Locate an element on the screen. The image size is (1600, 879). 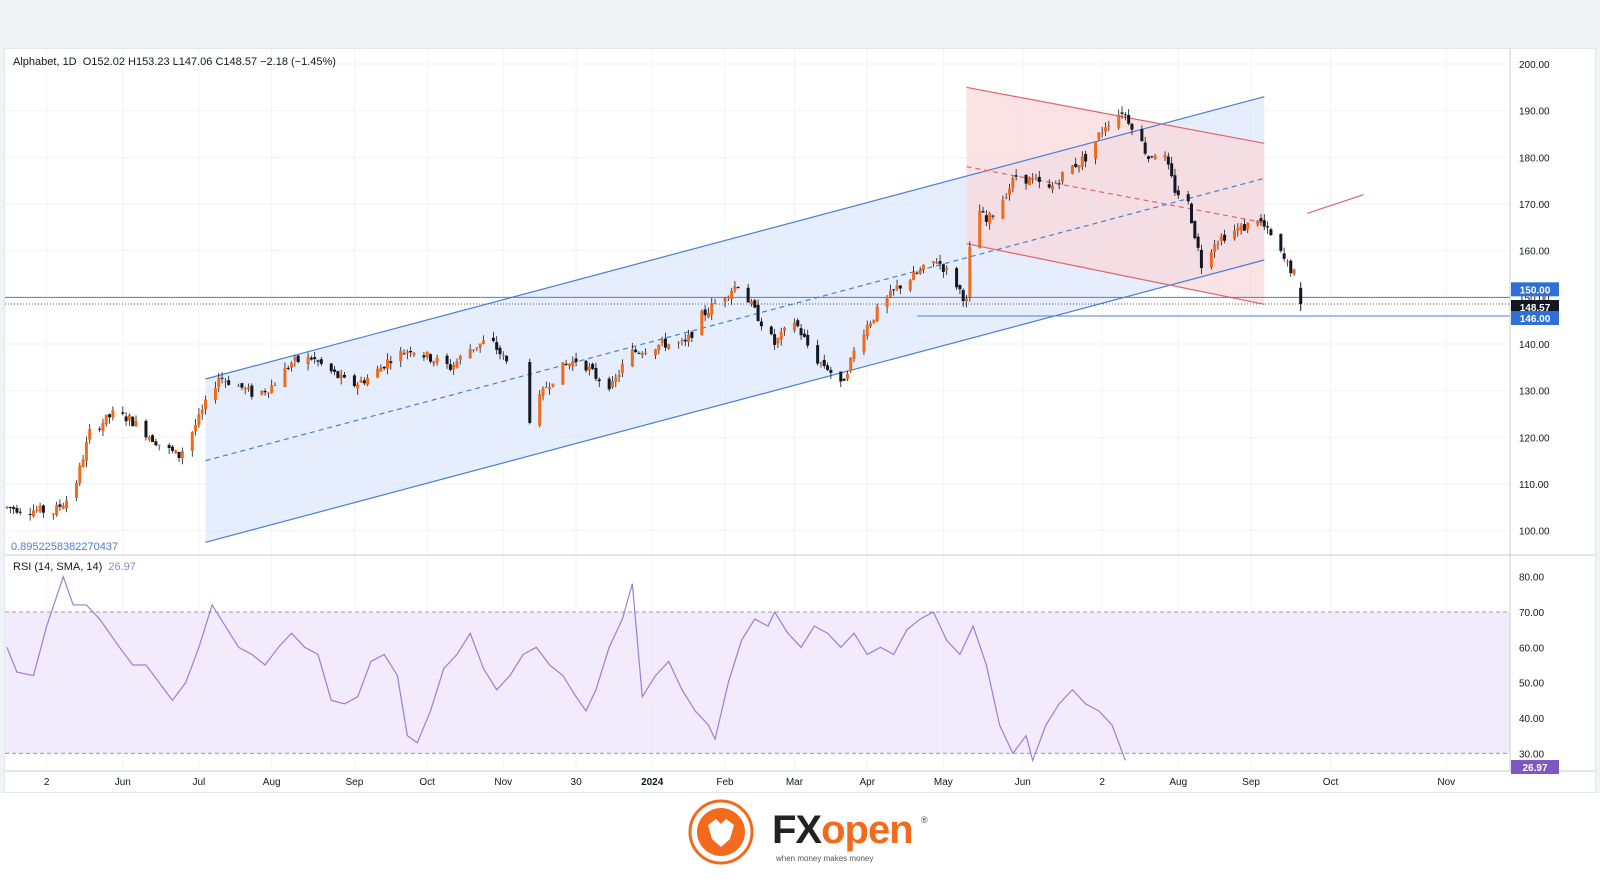
arrow-annotation is located at coordinates (1335, 204).